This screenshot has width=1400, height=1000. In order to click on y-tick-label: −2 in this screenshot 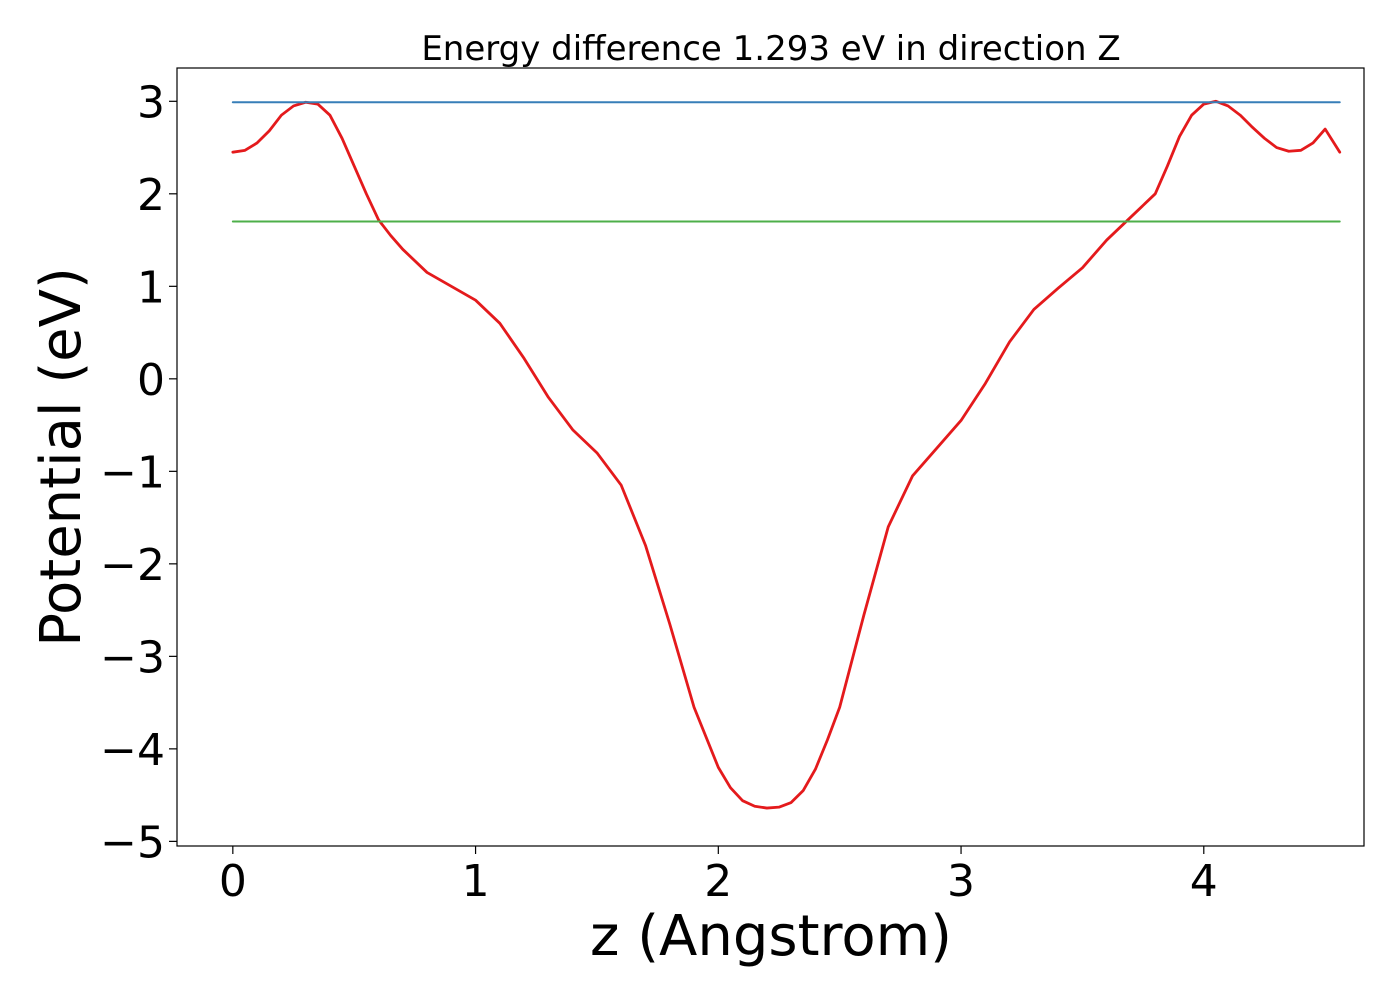, I will do `click(132, 565)`.